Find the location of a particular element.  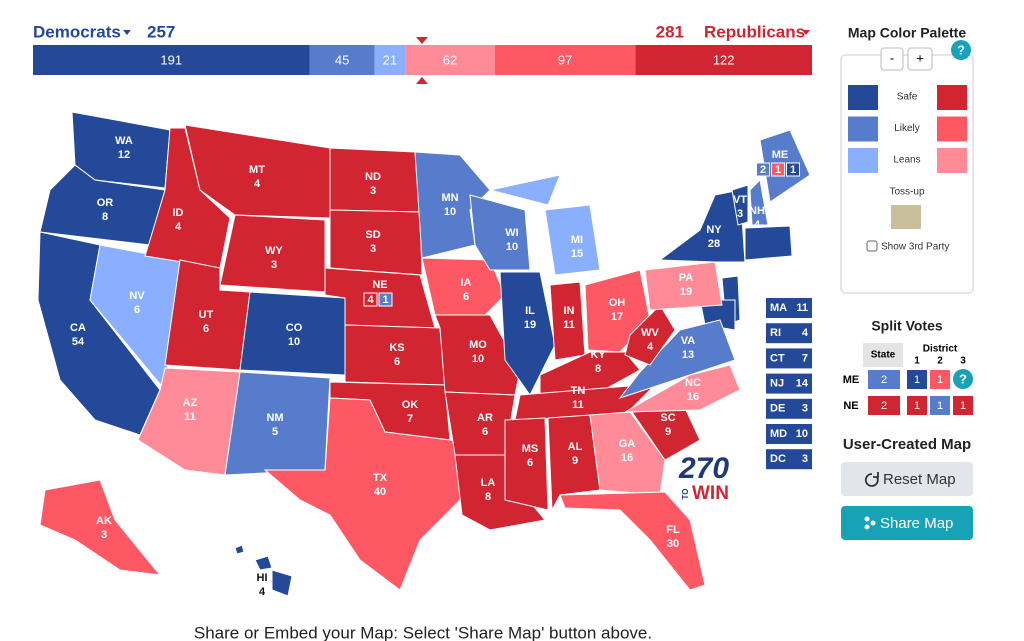

state-ev: 15 is located at coordinates (577, 254).